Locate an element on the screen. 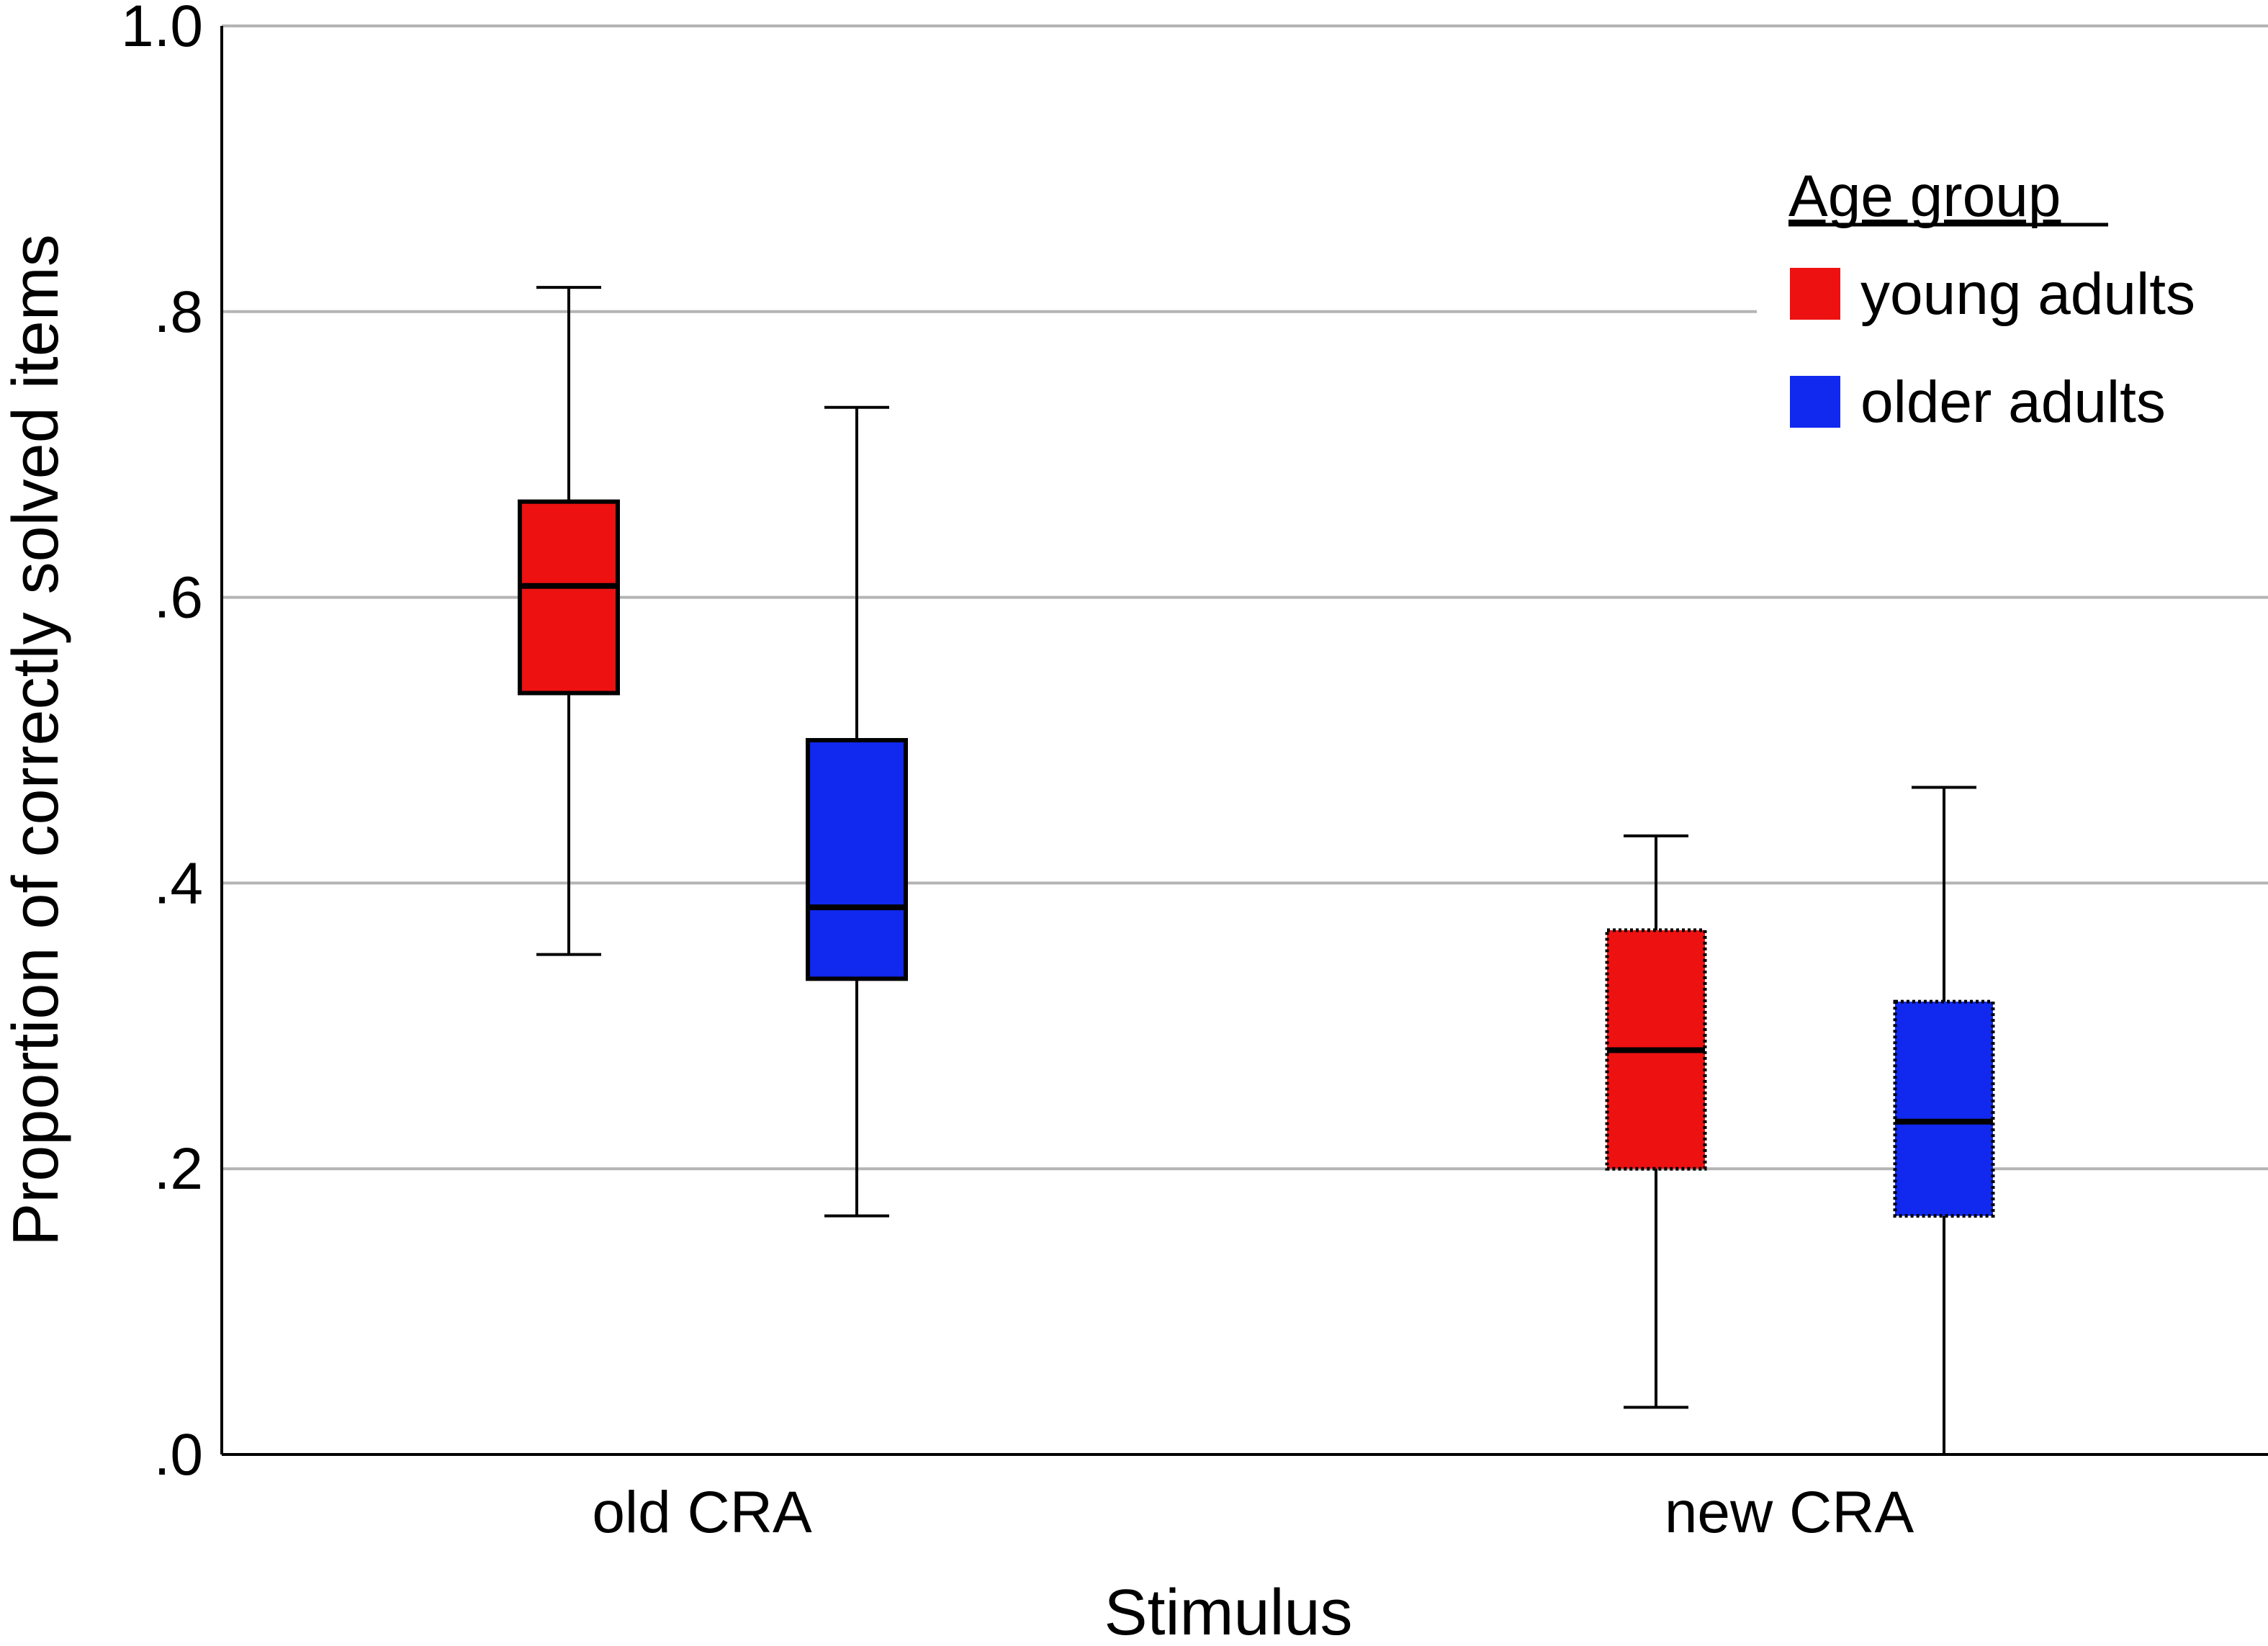  y-tick-label: .4 is located at coordinates (178, 883).